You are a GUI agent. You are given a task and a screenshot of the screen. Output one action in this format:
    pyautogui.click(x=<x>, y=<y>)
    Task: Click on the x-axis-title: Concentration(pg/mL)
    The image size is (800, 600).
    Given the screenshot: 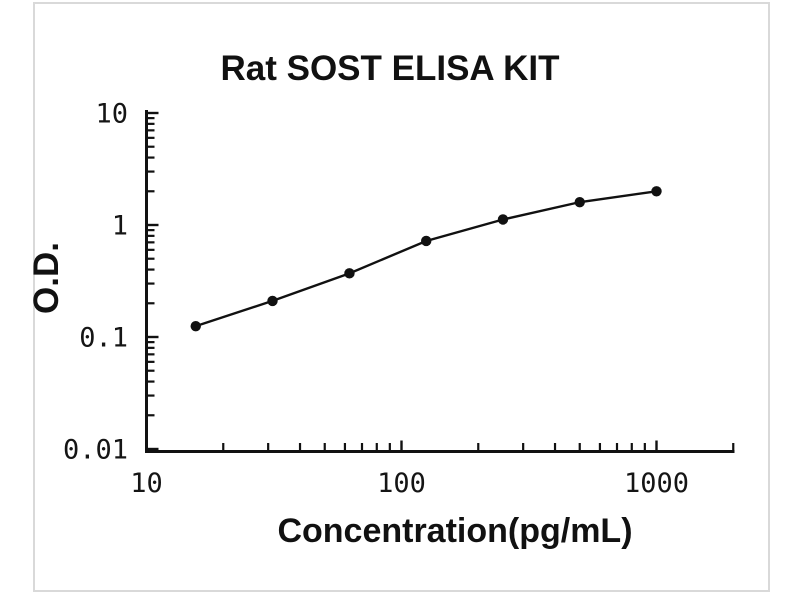 What is the action you would take?
    pyautogui.click(x=455, y=531)
    